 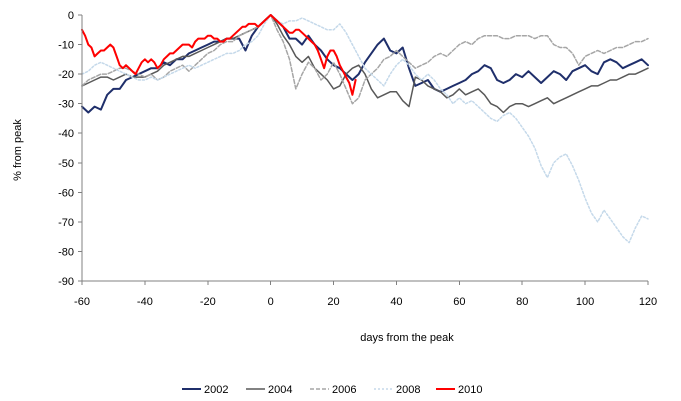 What do you see at coordinates (66, 75) in the screenshot?
I see `y-tick-label: -20` at bounding box center [66, 75].